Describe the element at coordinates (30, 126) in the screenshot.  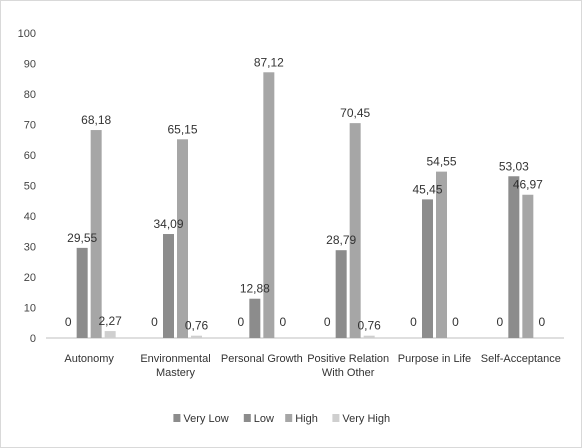
I see `y-tick-label: 70` at that location.